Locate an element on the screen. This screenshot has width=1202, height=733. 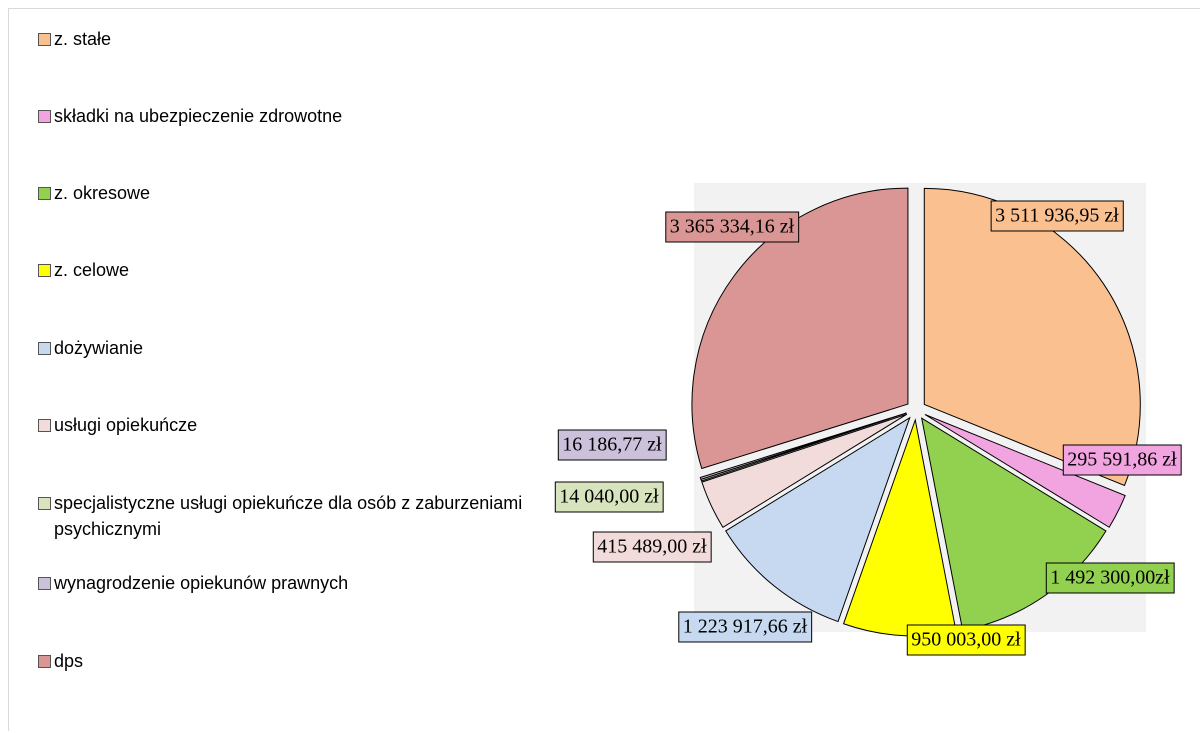
data-label: 3 365 334,16 zł is located at coordinates (732, 227).